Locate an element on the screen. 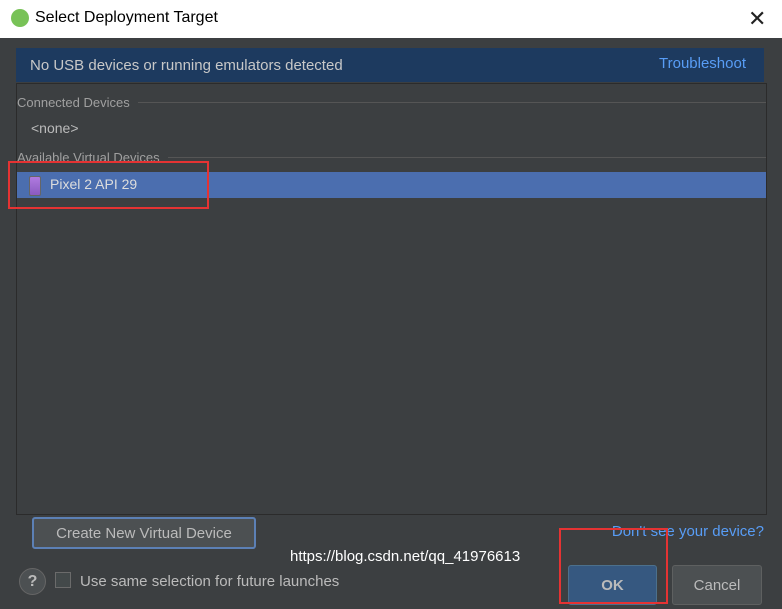  connected-devices-header: Connected Devices is located at coordinates (391, 102).